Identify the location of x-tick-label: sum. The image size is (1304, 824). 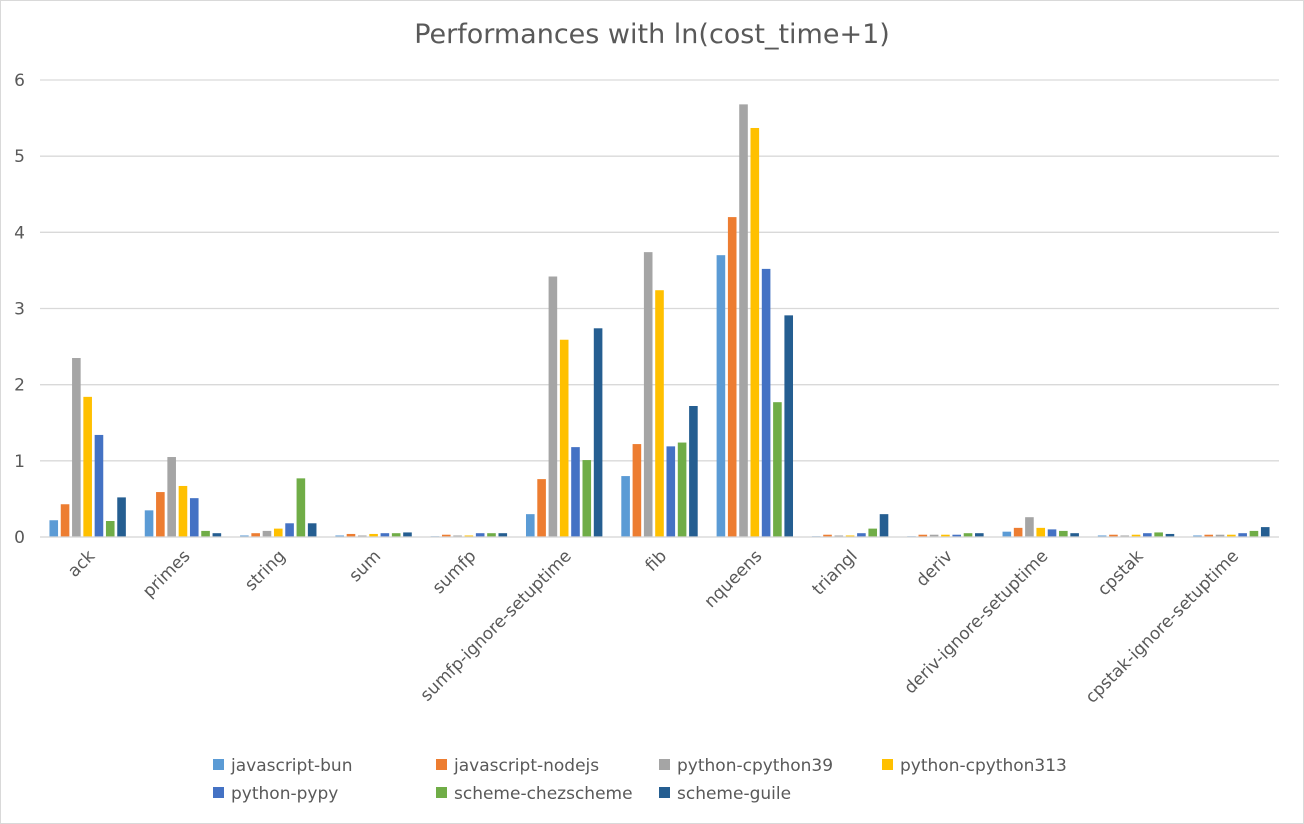
(365, 566).